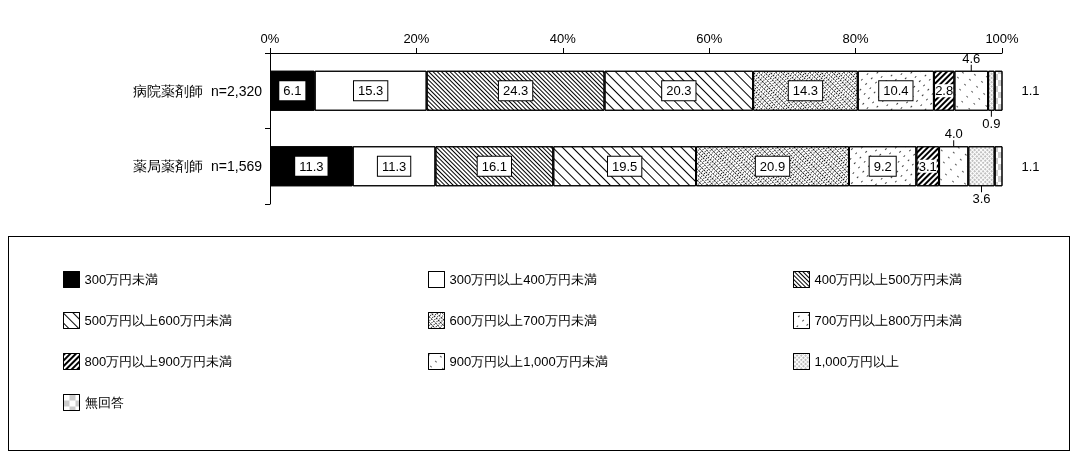 This screenshot has height=459, width=1078. What do you see at coordinates (856, 38) in the screenshot?
I see `x-tick-label: 80%` at bounding box center [856, 38].